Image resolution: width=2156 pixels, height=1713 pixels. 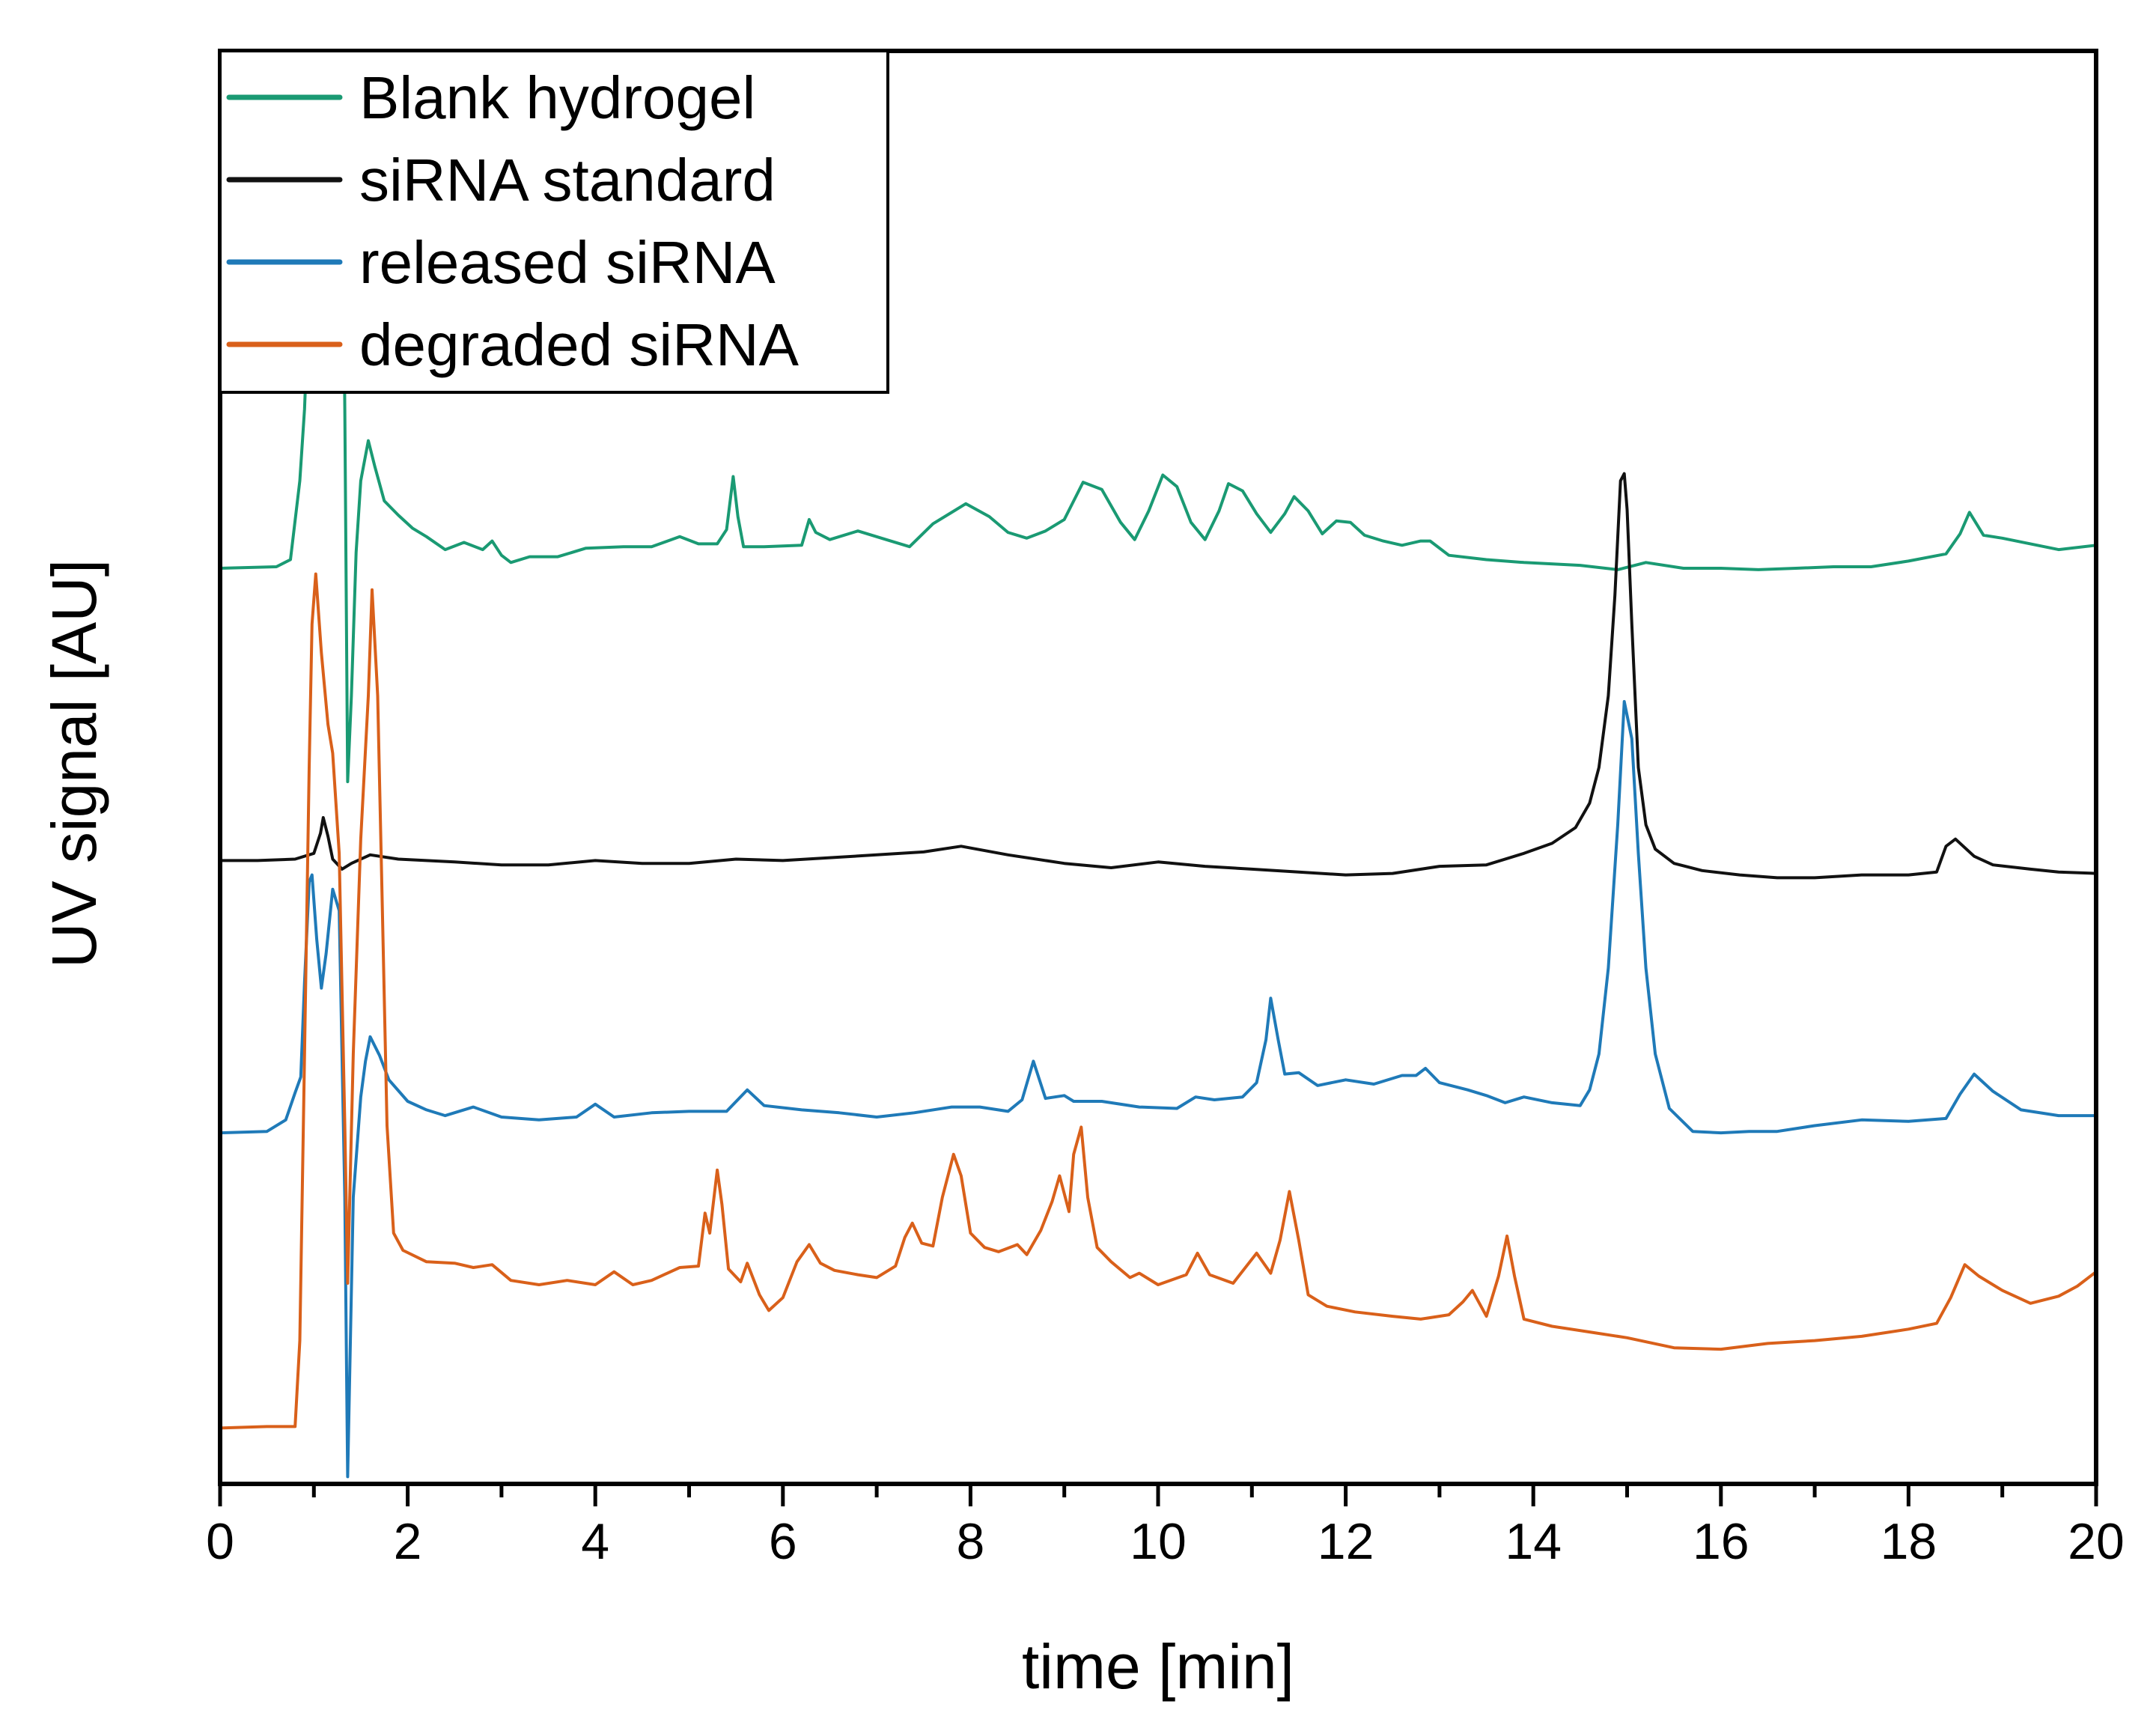 I want to click on legend-box, so click(x=554, y=221).